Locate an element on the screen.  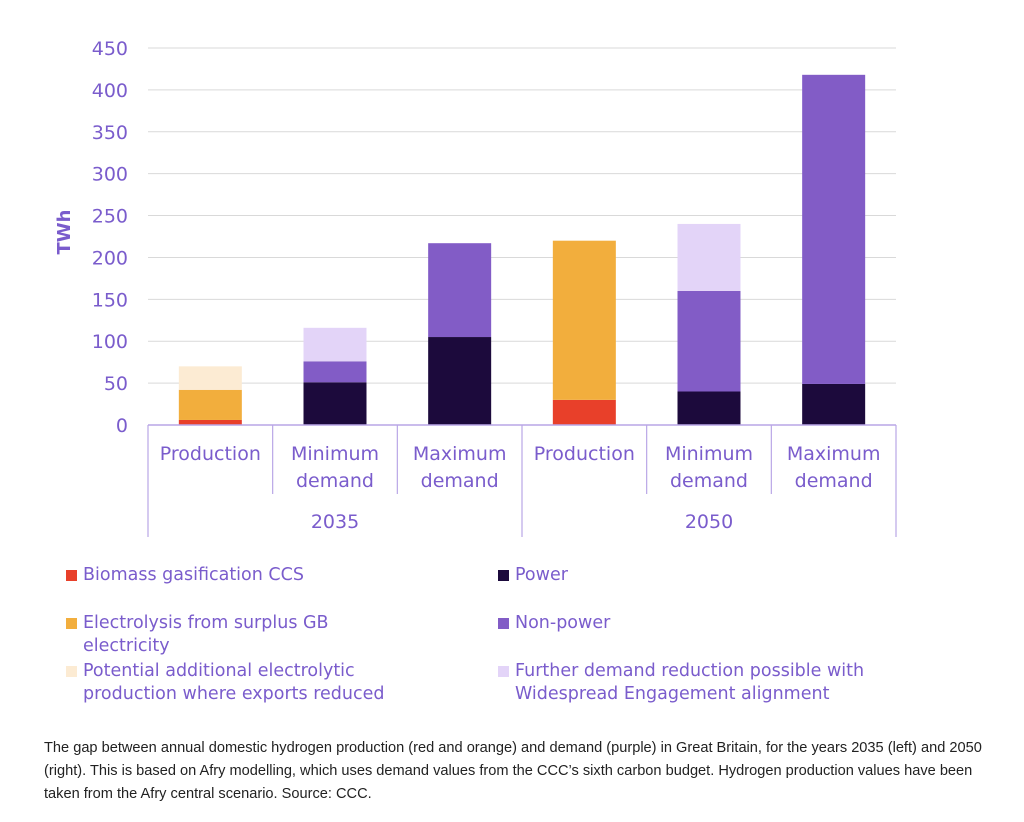
y-tick-label: 400 is located at coordinates (110, 91).